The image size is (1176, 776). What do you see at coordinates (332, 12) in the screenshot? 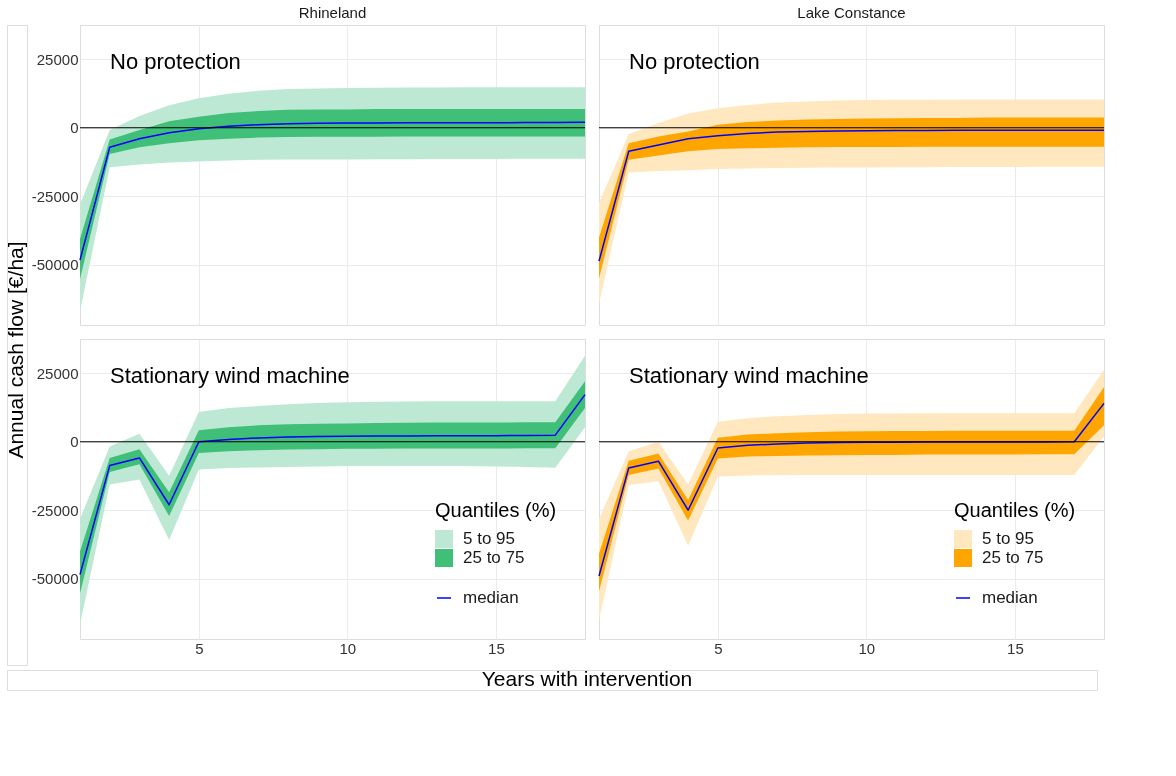
I see `chart-title: Rhineland` at bounding box center [332, 12].